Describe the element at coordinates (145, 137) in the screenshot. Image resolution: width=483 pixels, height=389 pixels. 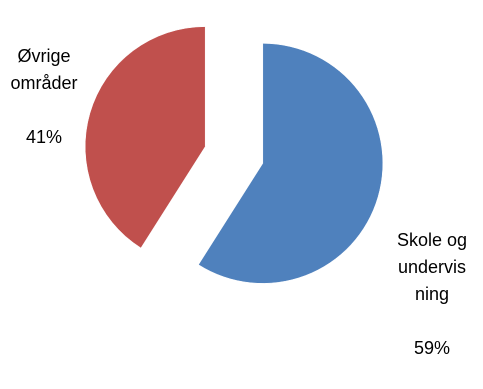
I see `pie-slice-ovrige-omrader` at that location.